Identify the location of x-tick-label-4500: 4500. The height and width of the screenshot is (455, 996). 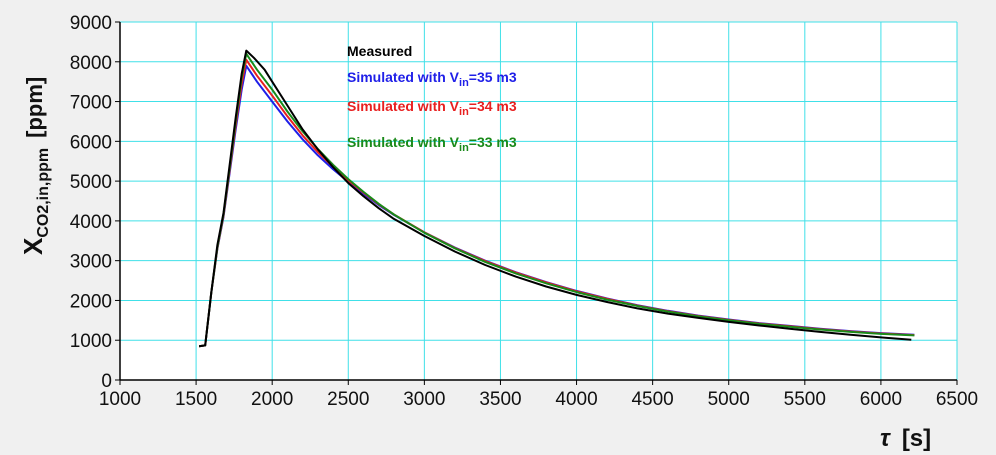
(652, 399).